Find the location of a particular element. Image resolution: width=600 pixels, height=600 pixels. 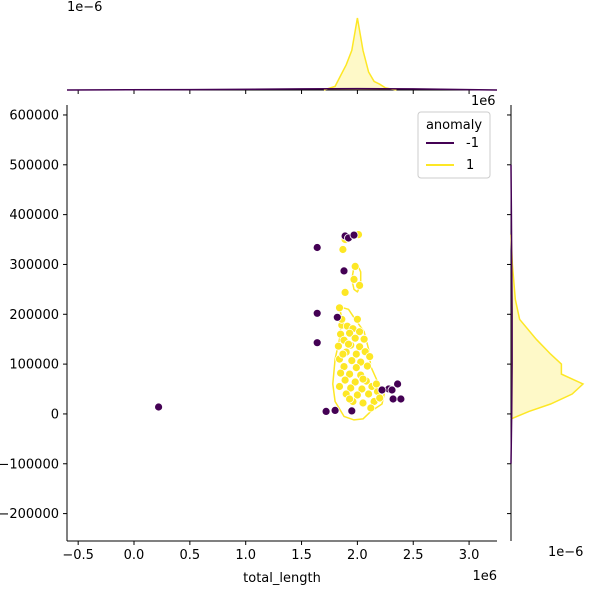

x-axis-offset-label: 1e6 is located at coordinates (484, 576).